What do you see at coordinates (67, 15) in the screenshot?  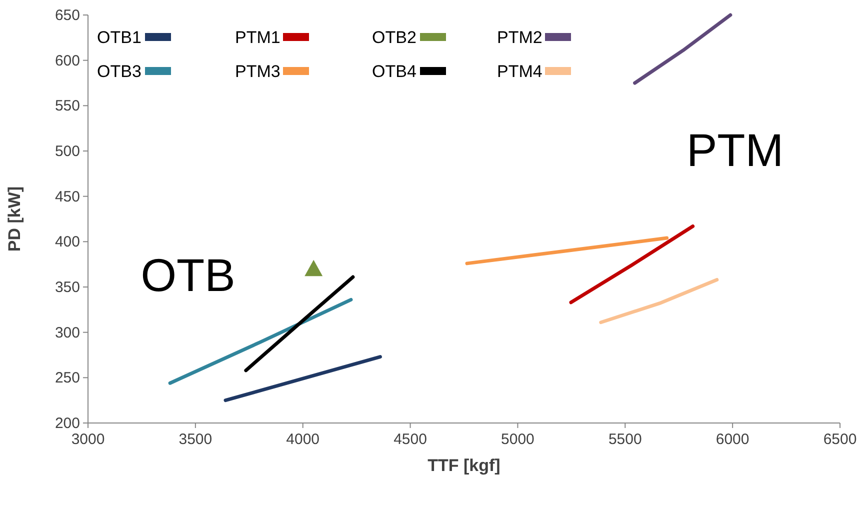 I see `y-tick-label: 650` at bounding box center [67, 15].